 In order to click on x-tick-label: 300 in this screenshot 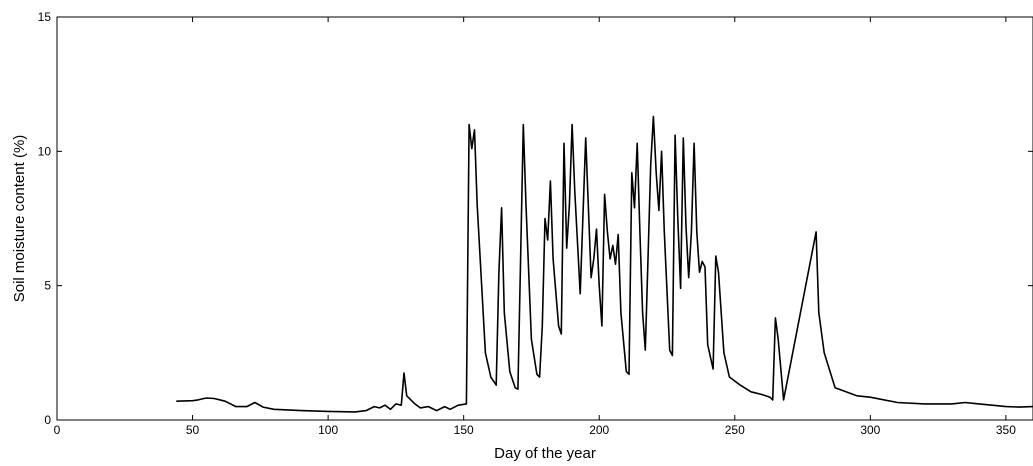, I will do `click(870, 430)`.